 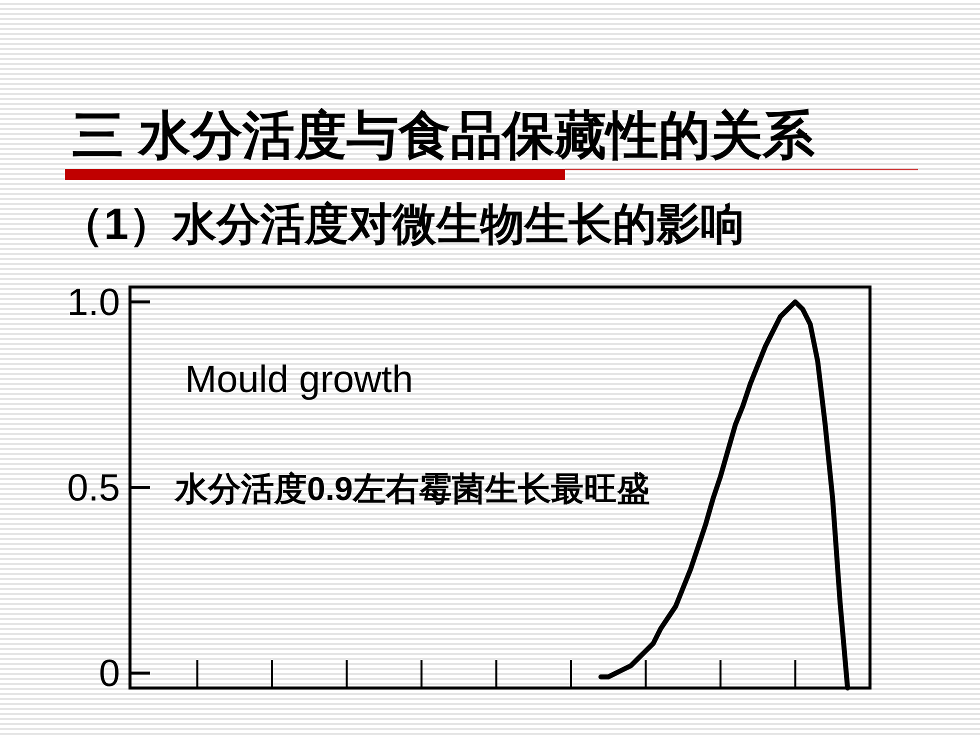 What do you see at coordinates (402, 224) in the screenshot?
I see `subtitle: （1）水分活度对微生物生长的影响` at bounding box center [402, 224].